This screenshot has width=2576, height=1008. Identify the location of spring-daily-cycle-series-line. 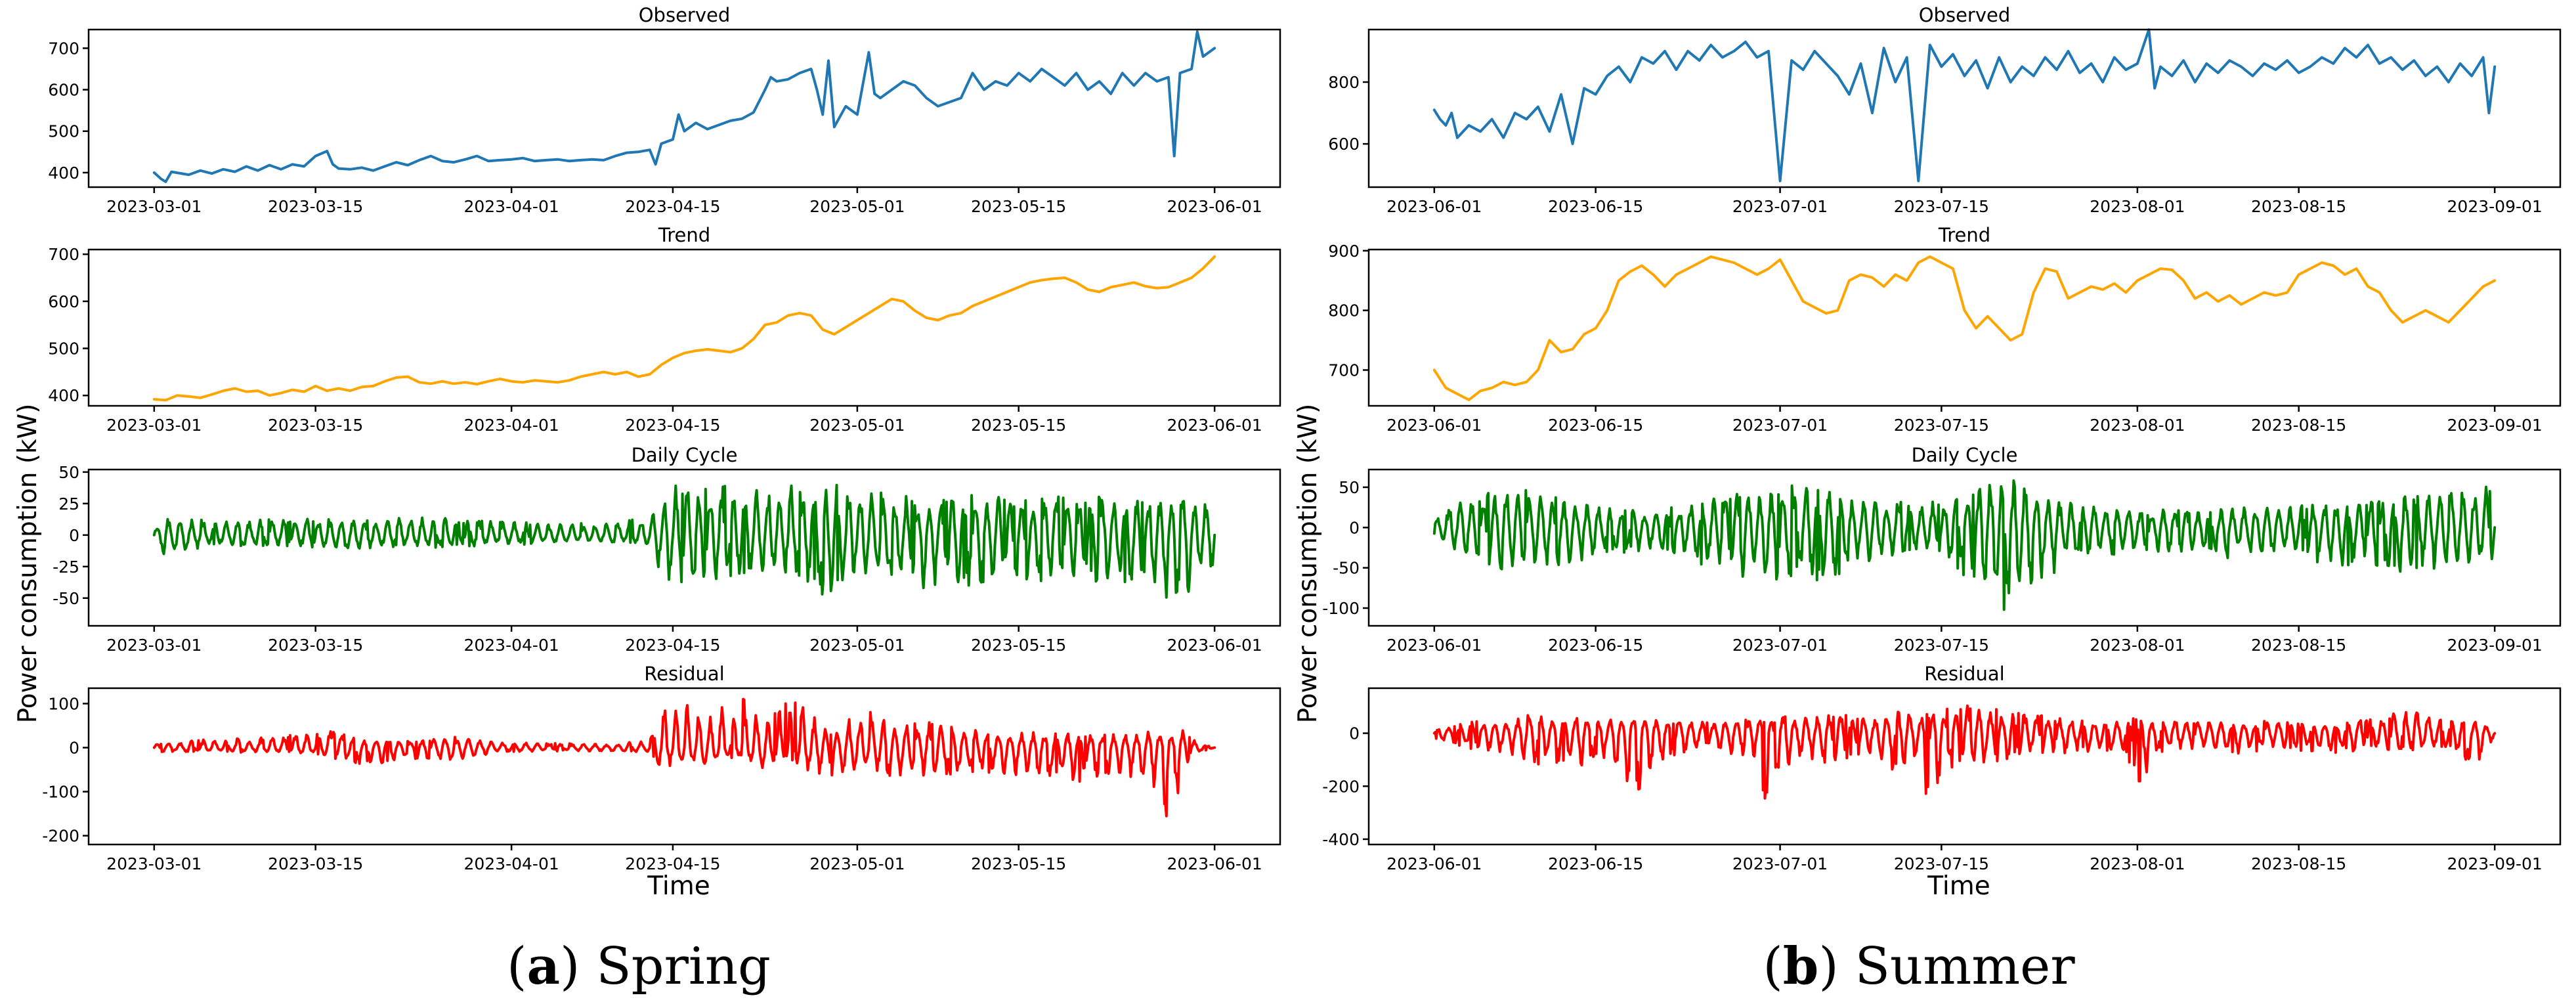
(684, 541).